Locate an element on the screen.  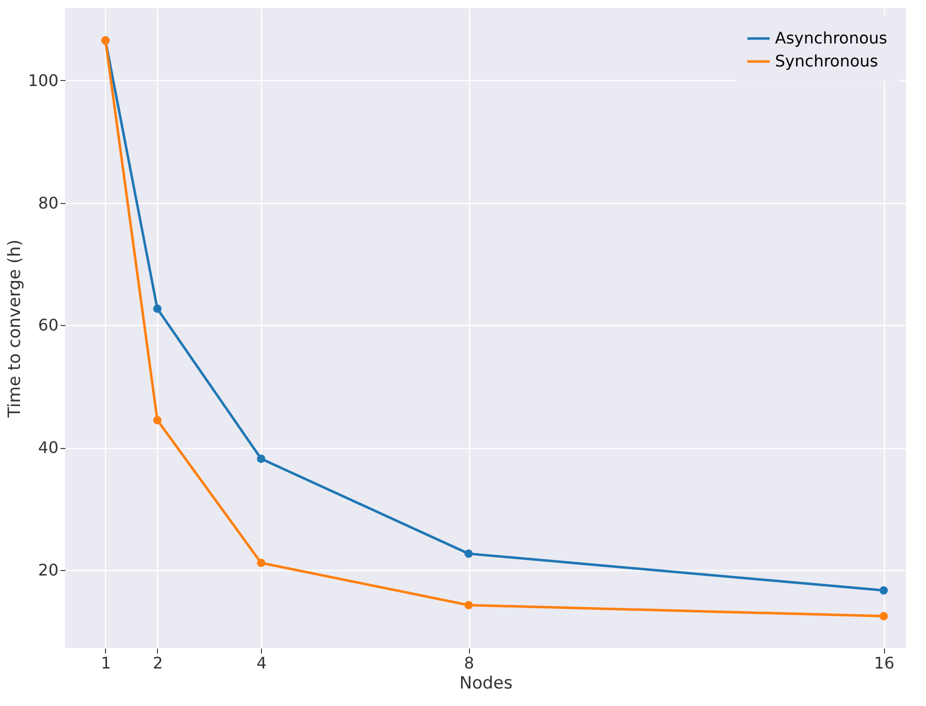
legend-label: Asynchronous is located at coordinates (831, 38).